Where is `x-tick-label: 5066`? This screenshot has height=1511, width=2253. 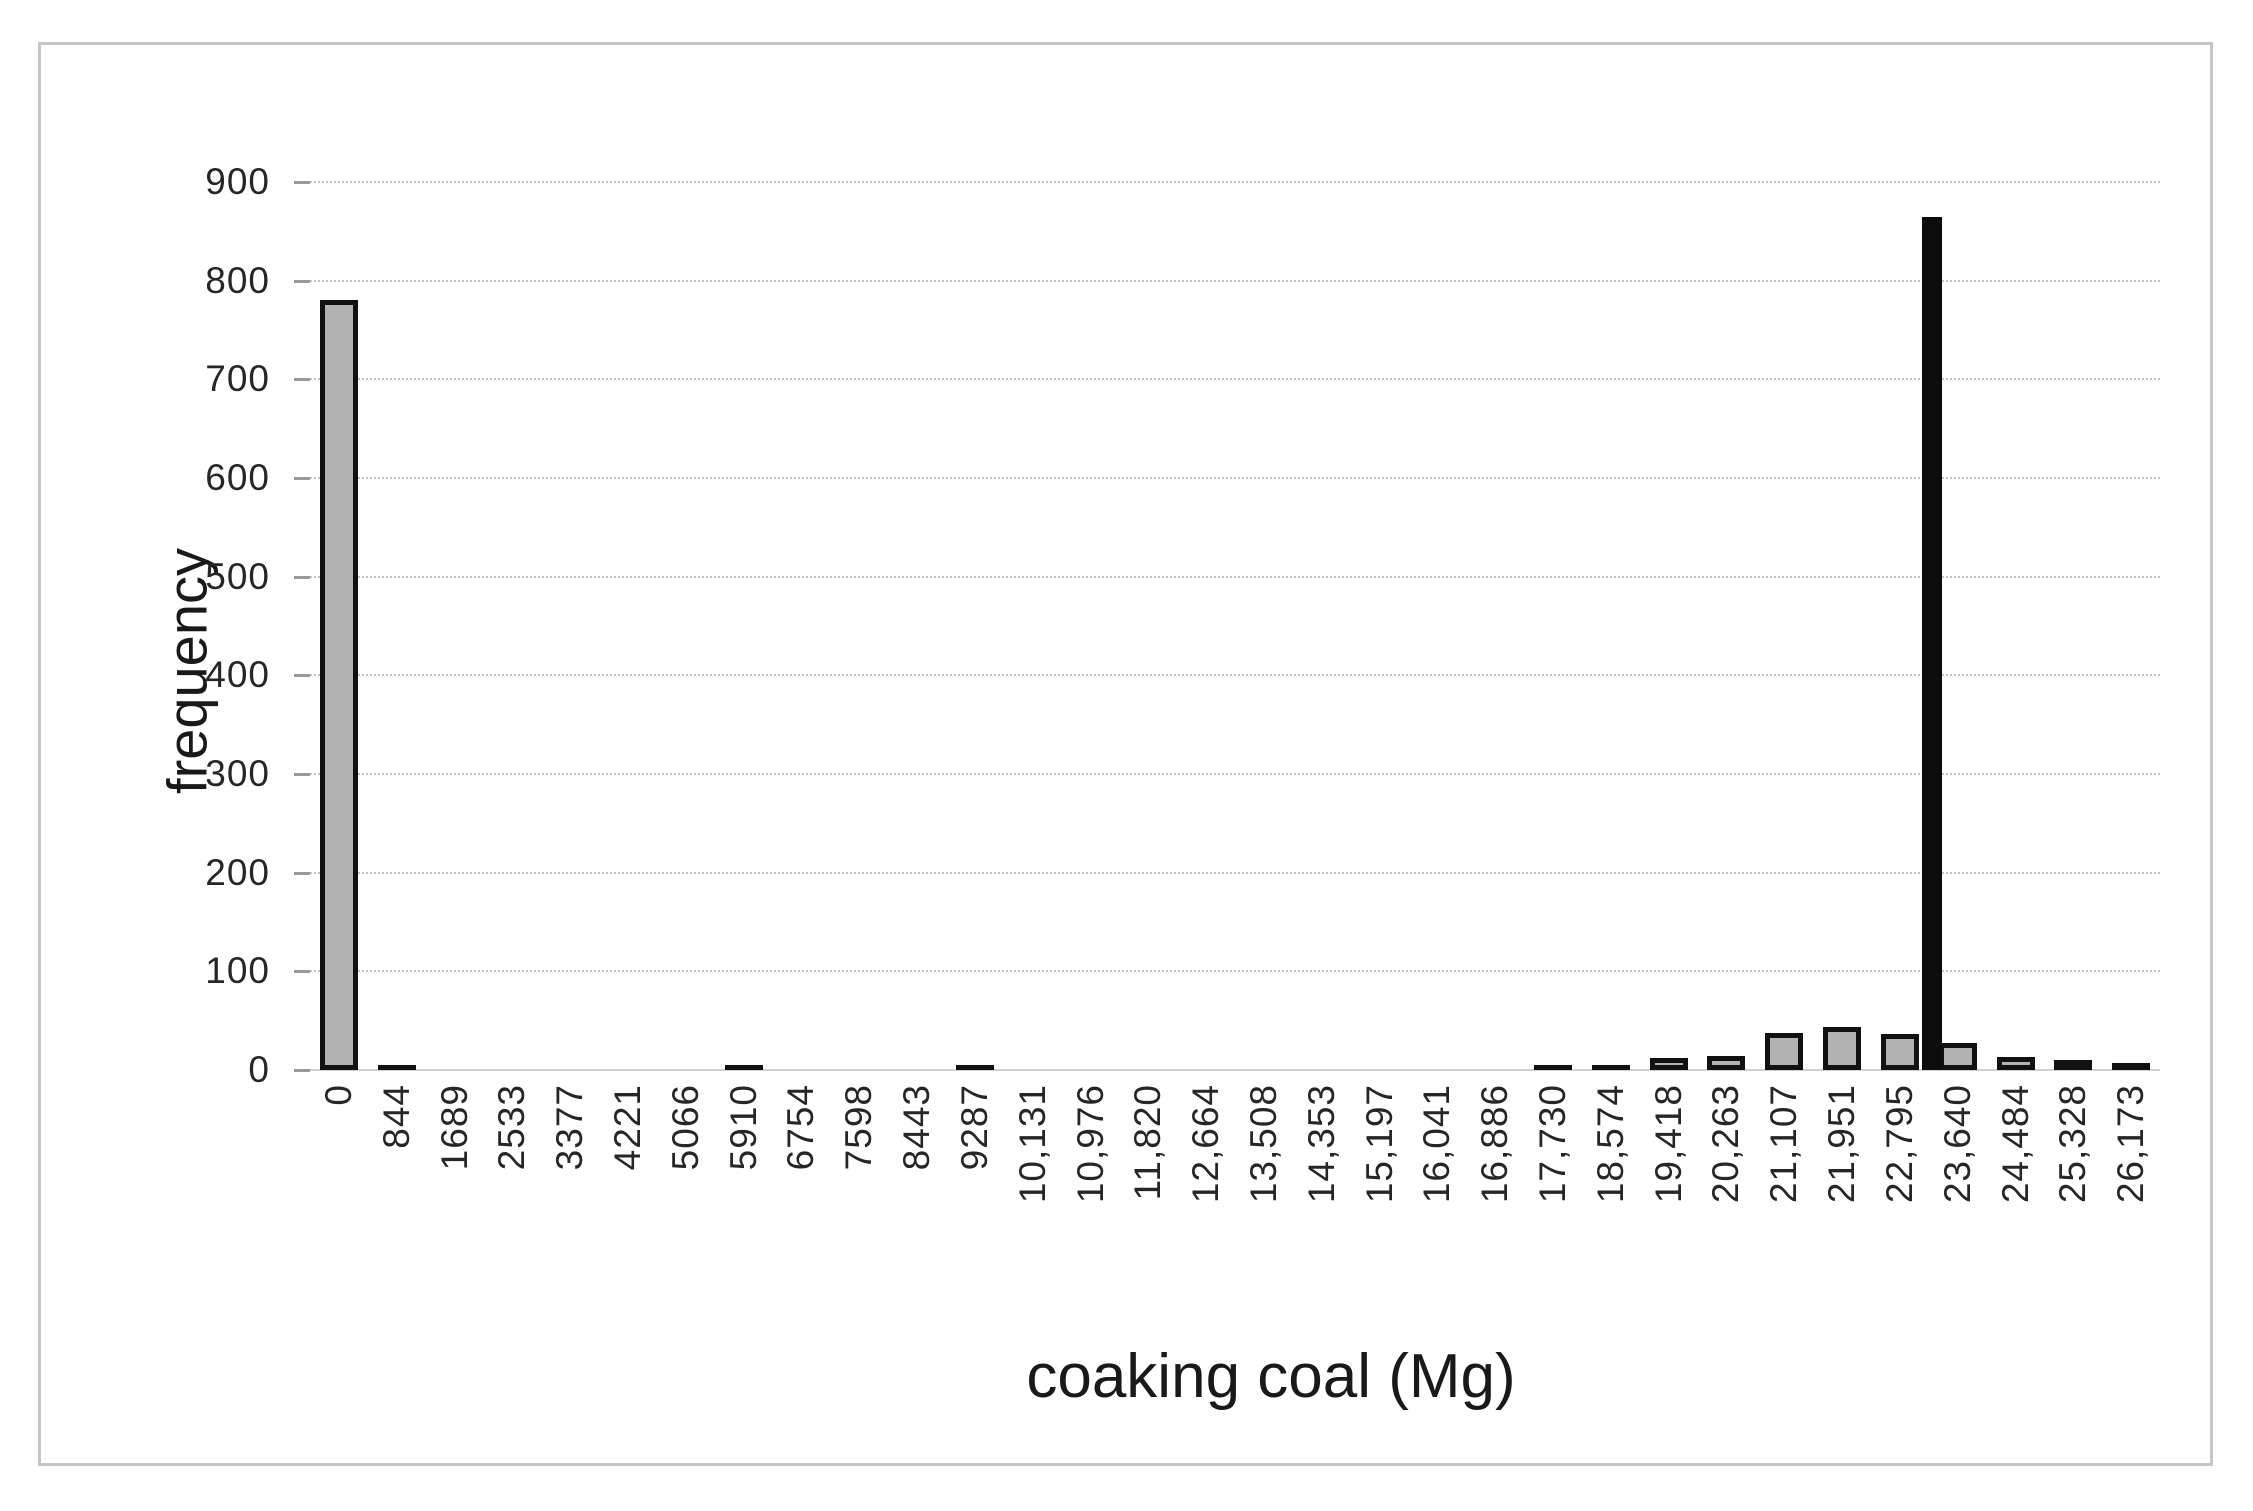
x-tick-label: 5066 is located at coordinates (696, 1129).